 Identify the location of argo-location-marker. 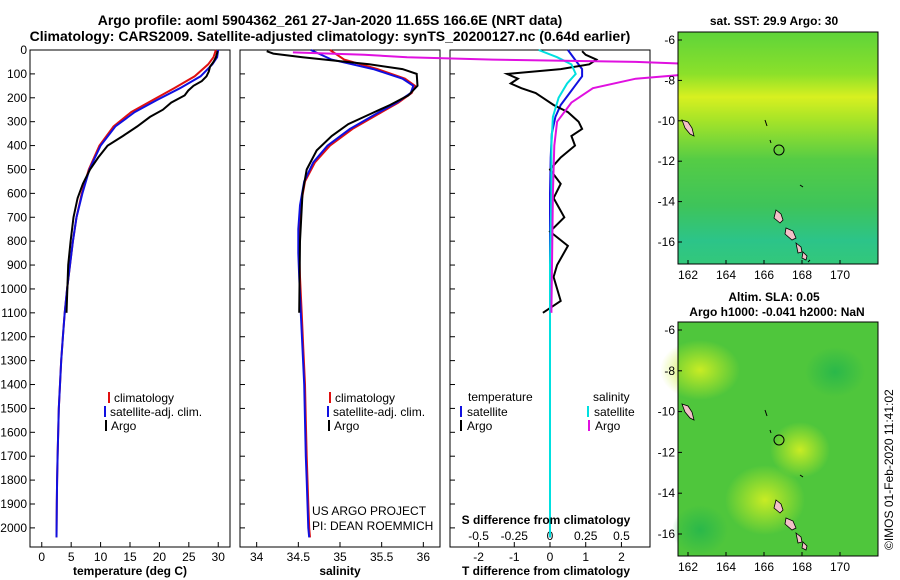
(779, 440).